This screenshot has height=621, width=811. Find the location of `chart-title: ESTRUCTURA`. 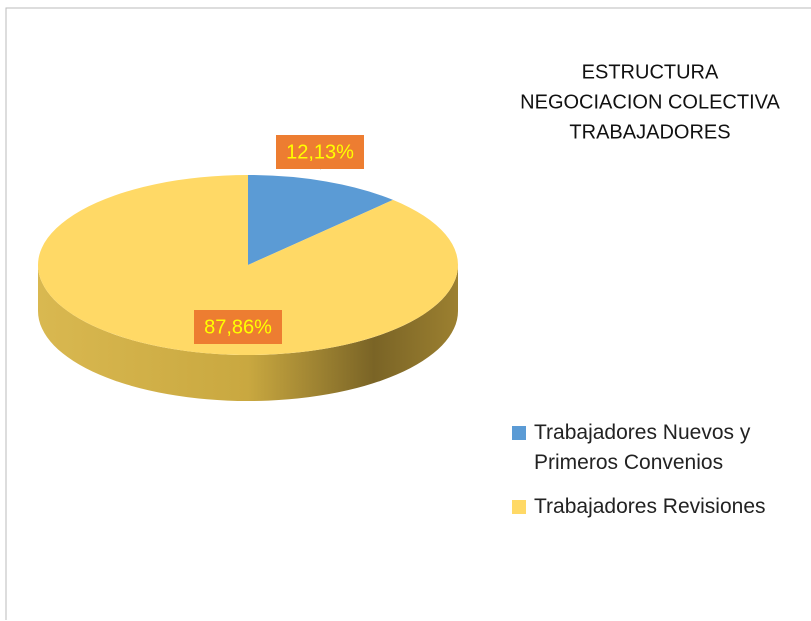

chart-title: ESTRUCTURA is located at coordinates (650, 72).